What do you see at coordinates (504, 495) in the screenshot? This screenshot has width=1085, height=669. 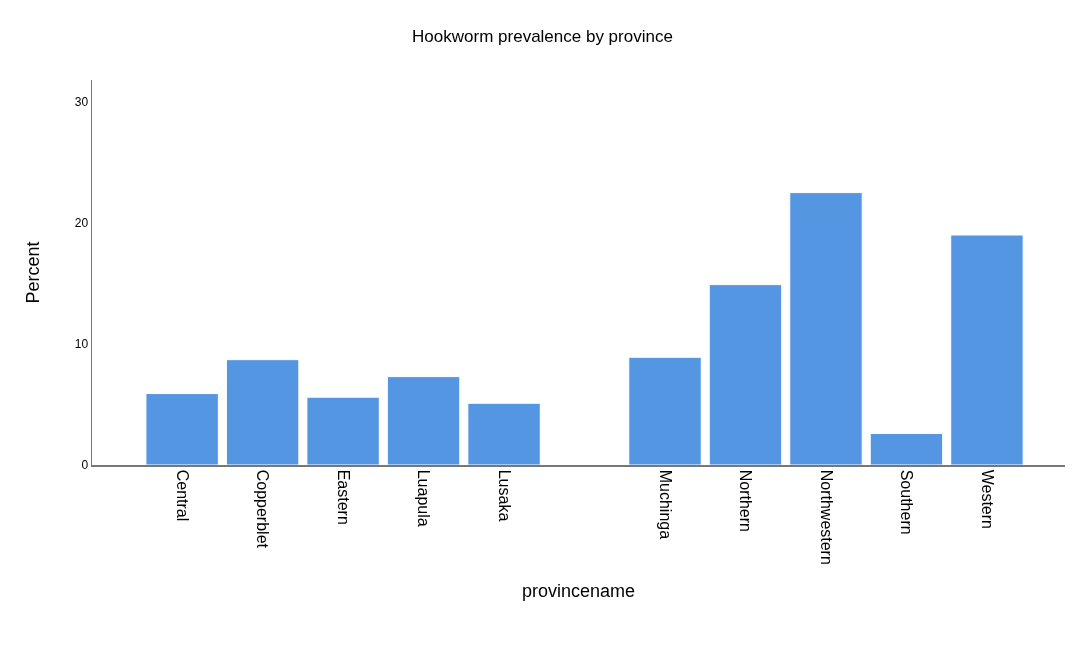 I see `x-tick-label: Lusaka` at bounding box center [504, 495].